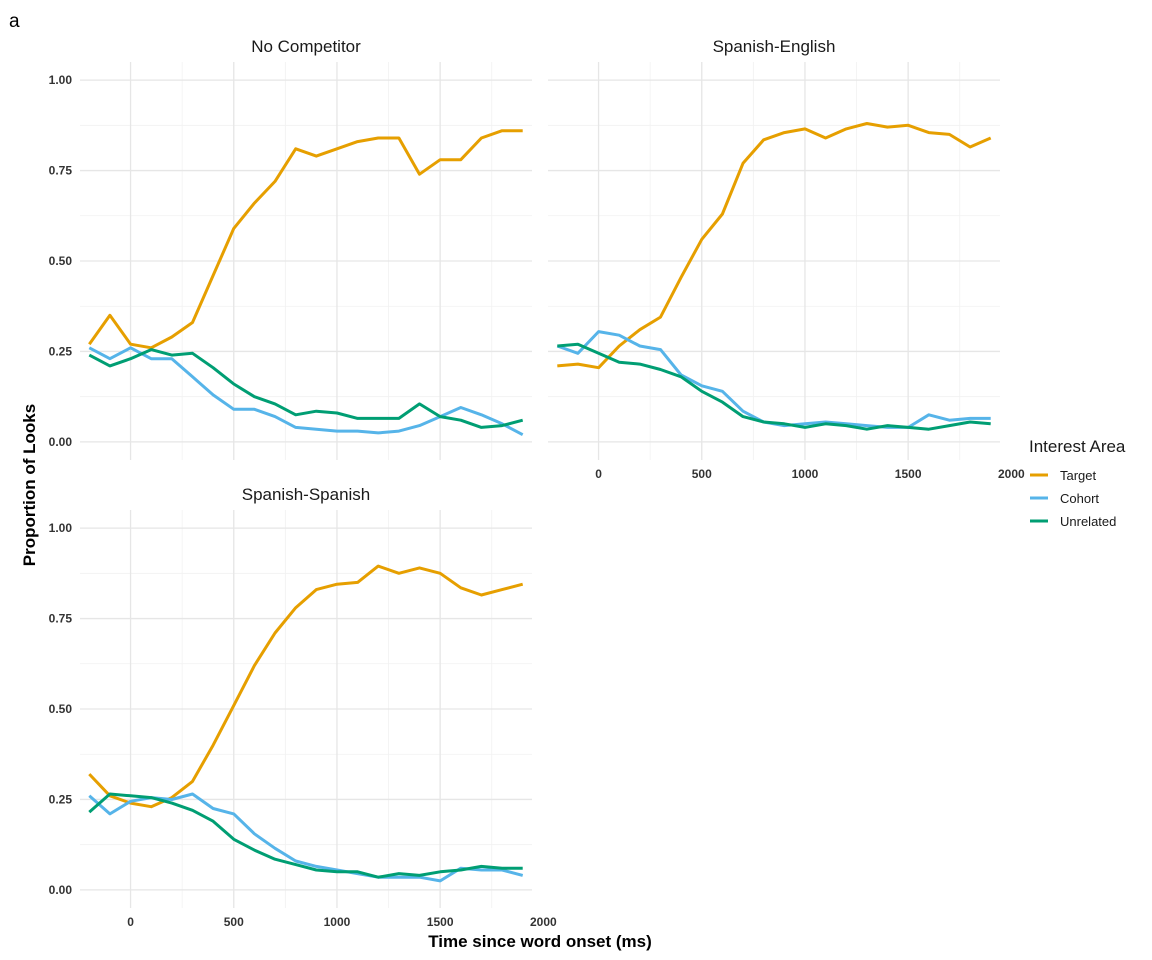 This screenshot has width=1152, height=960. Describe the element at coordinates (1078, 475) in the screenshot. I see `legend-label-target: Target` at that location.